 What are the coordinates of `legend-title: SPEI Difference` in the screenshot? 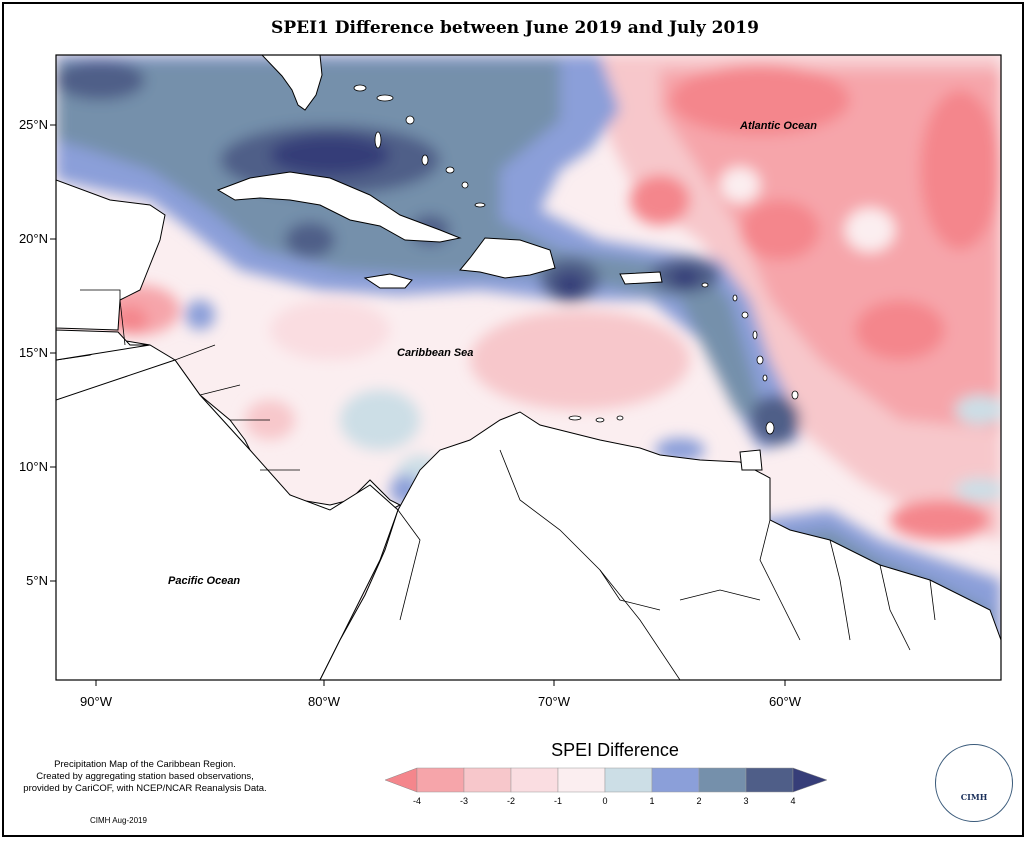 It's located at (615, 750).